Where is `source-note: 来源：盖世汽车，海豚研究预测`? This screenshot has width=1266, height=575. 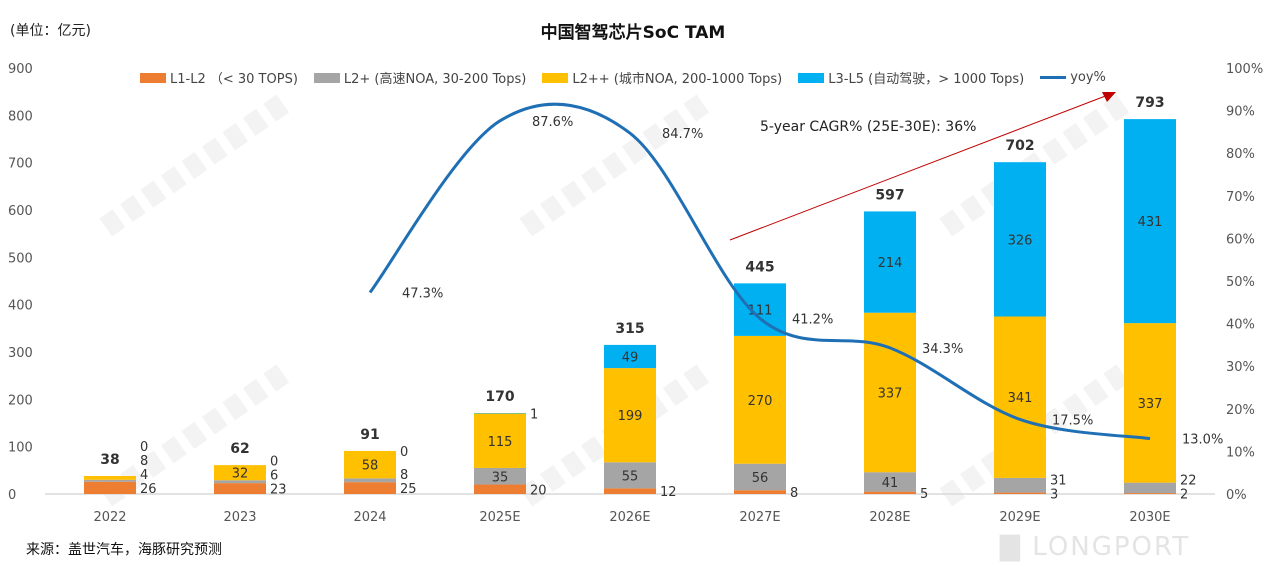
source-note: 来源：盖世汽车，海豚研究预测 is located at coordinates (124, 550).